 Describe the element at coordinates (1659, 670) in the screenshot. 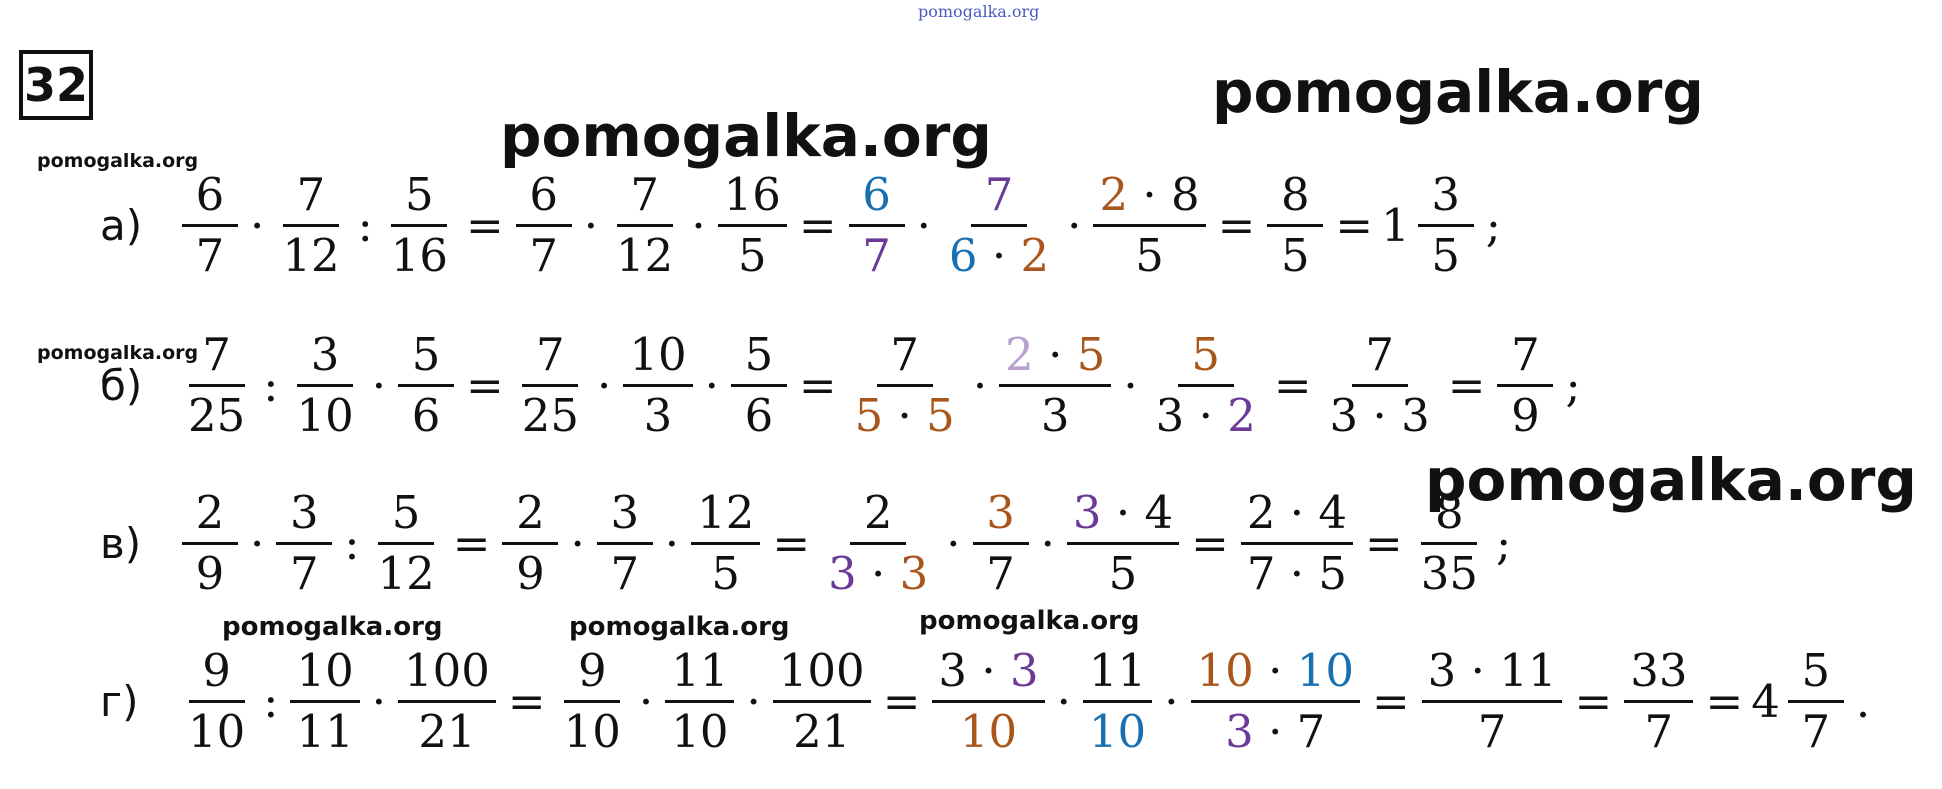

I see `term: 33` at that location.